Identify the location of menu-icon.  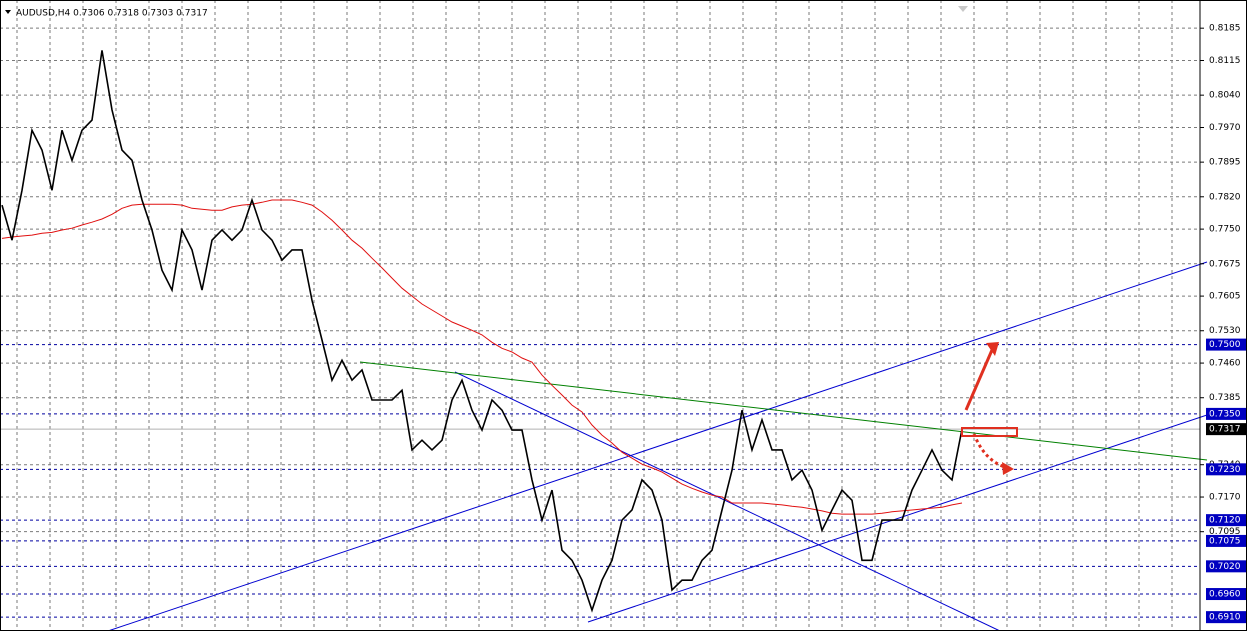
(8, 12).